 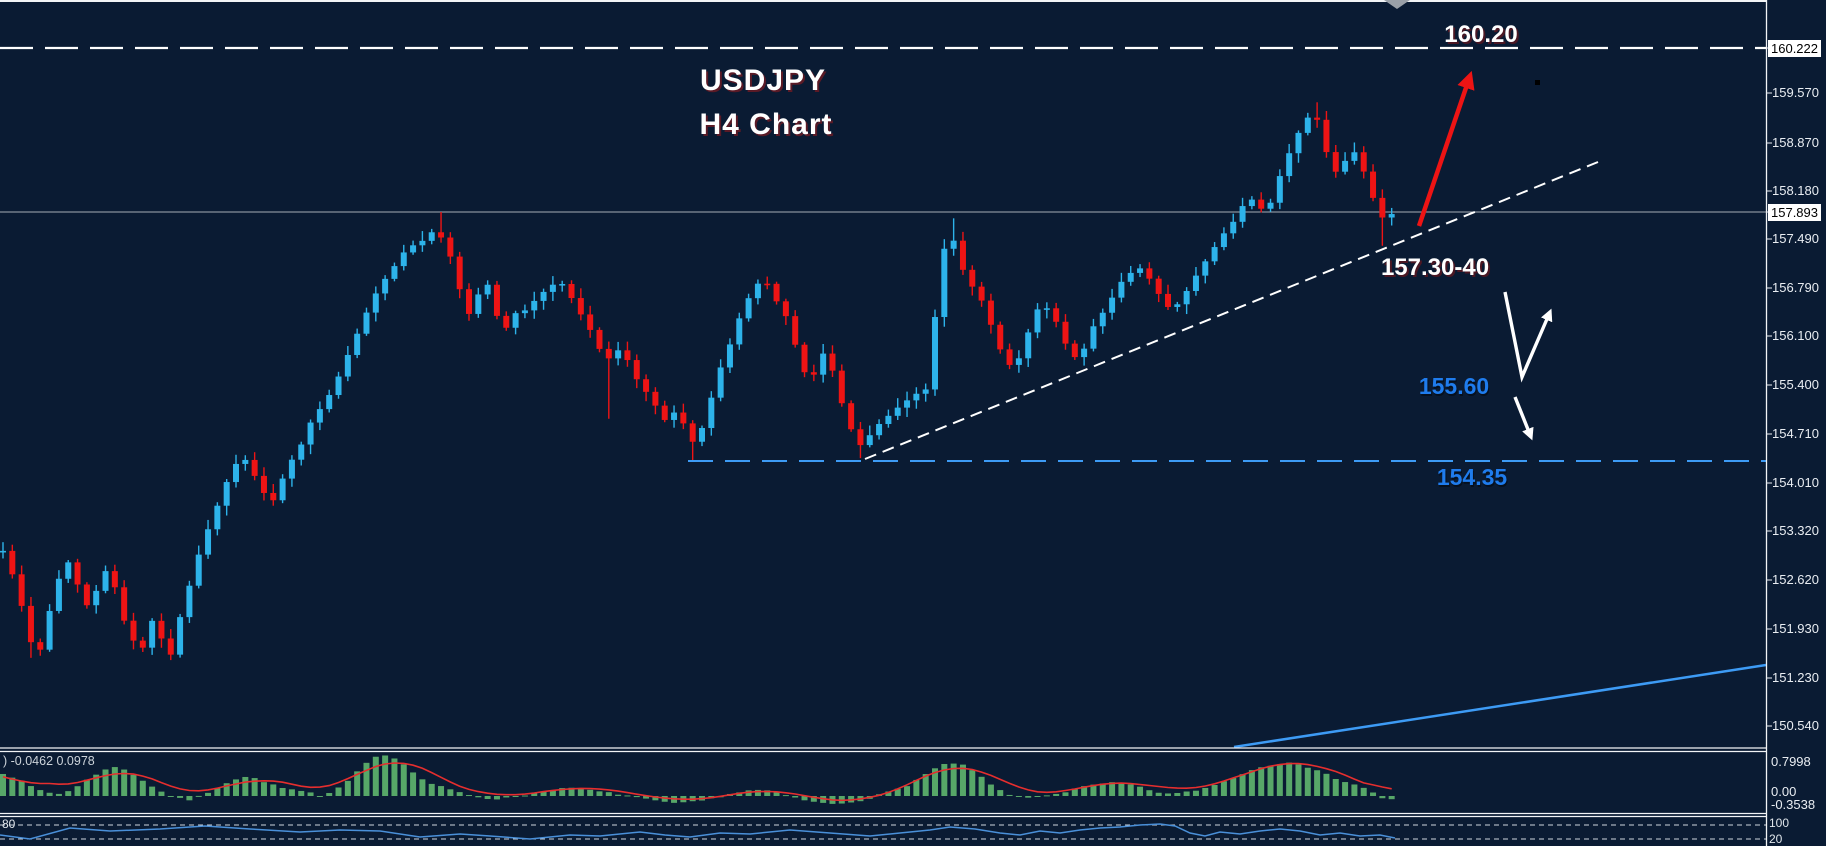 What do you see at coordinates (1454, 386) in the screenshot?
I see `mid-target-label: 155.60` at bounding box center [1454, 386].